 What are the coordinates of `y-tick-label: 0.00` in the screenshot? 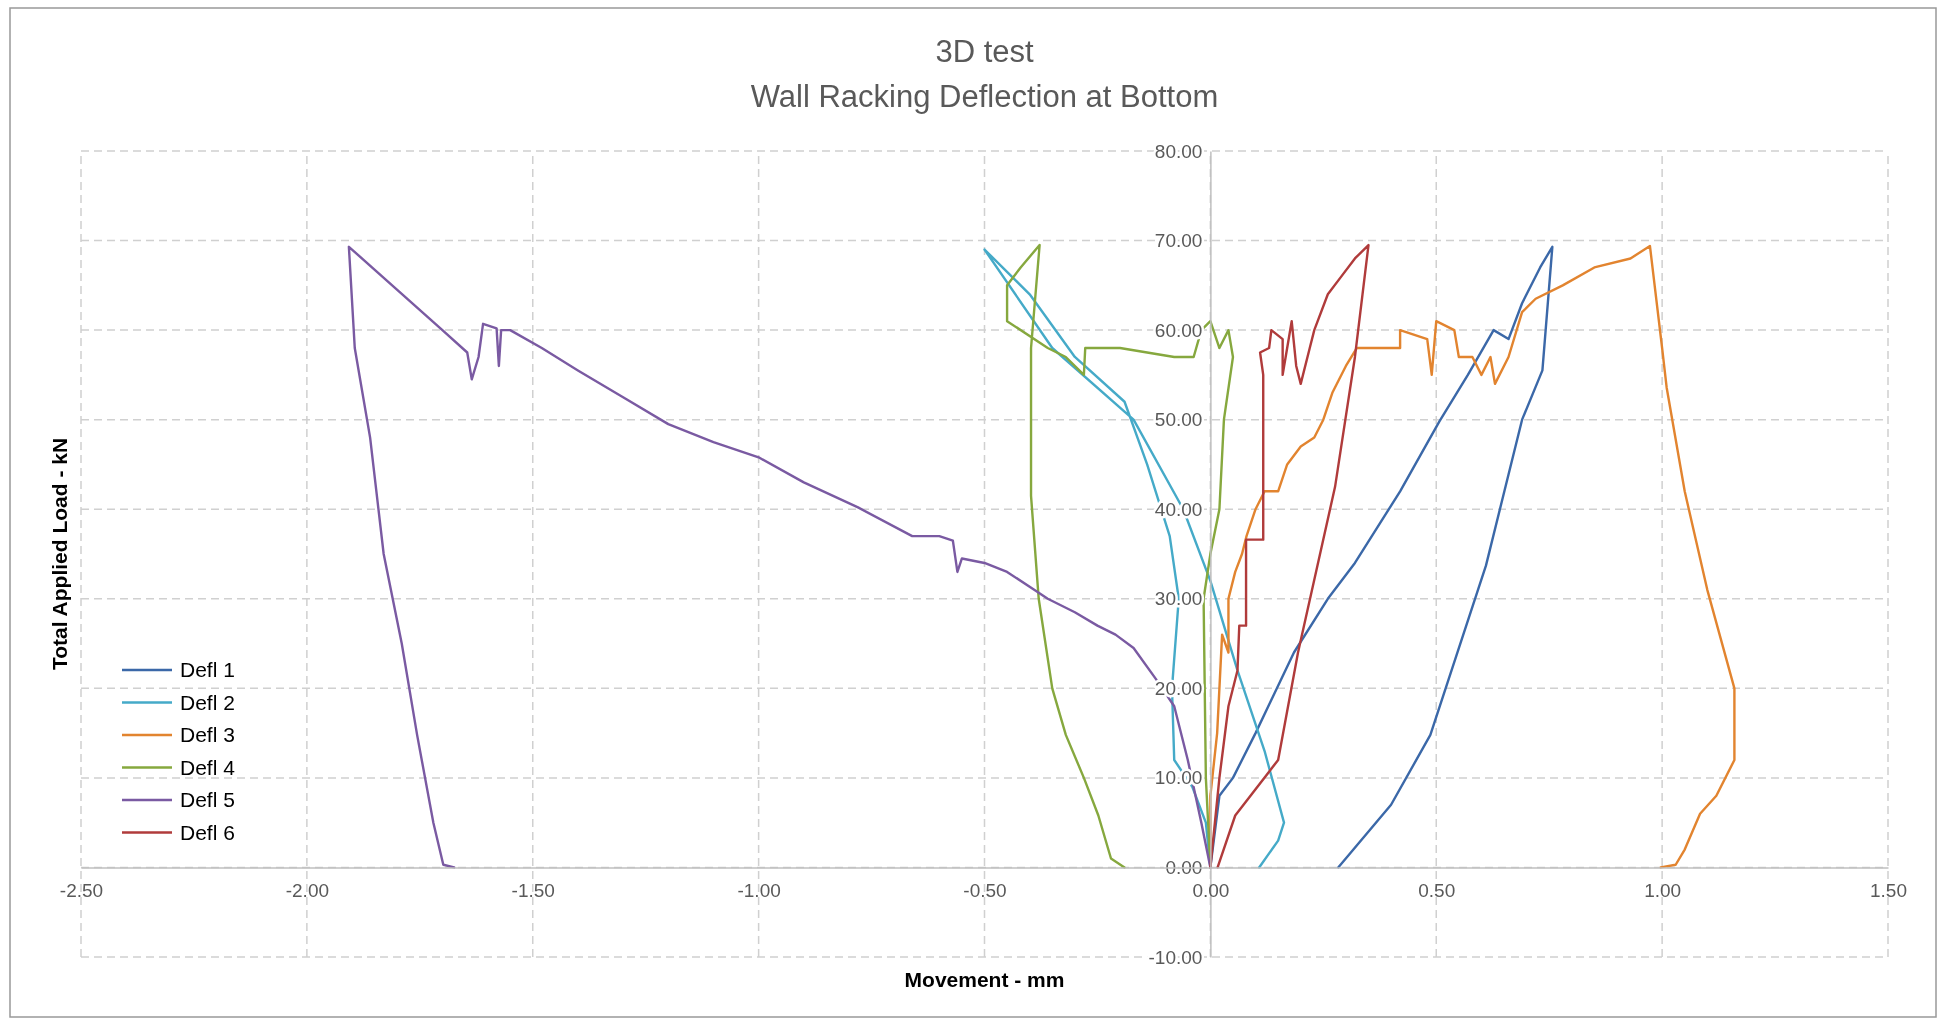 It's located at (1184, 868).